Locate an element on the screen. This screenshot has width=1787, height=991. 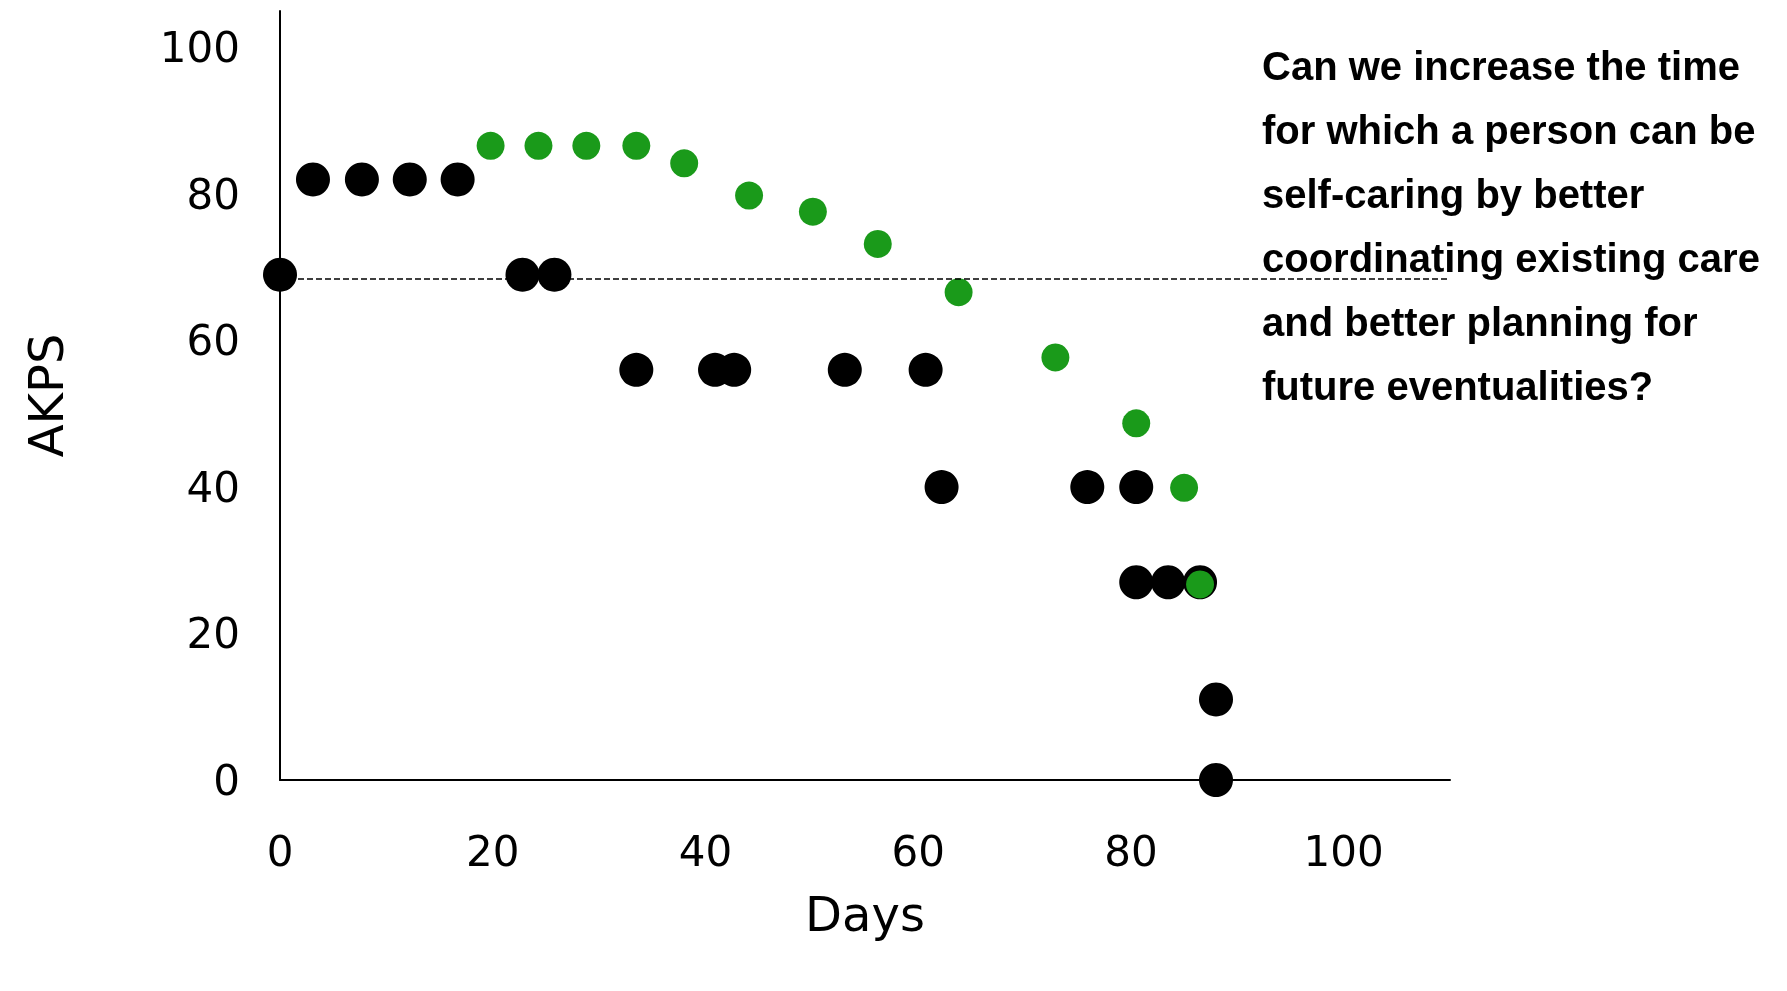
y-tick-label: 20 is located at coordinates (213, 634).